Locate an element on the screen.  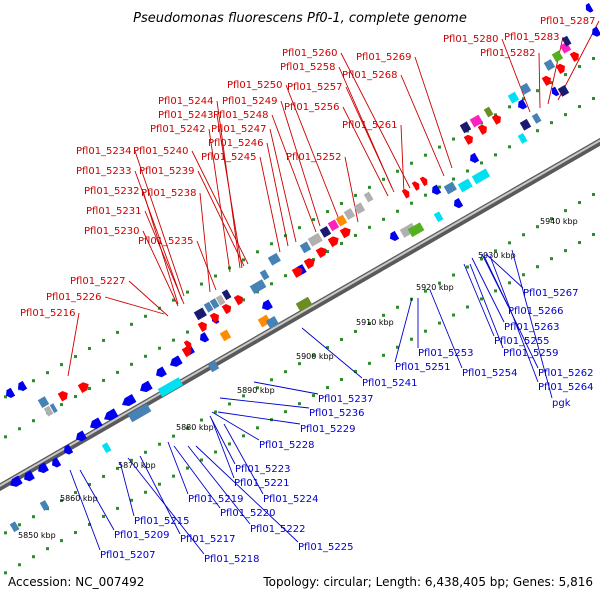
gene-label-top: Pfl01_5248 is located at coordinates (241, 115).